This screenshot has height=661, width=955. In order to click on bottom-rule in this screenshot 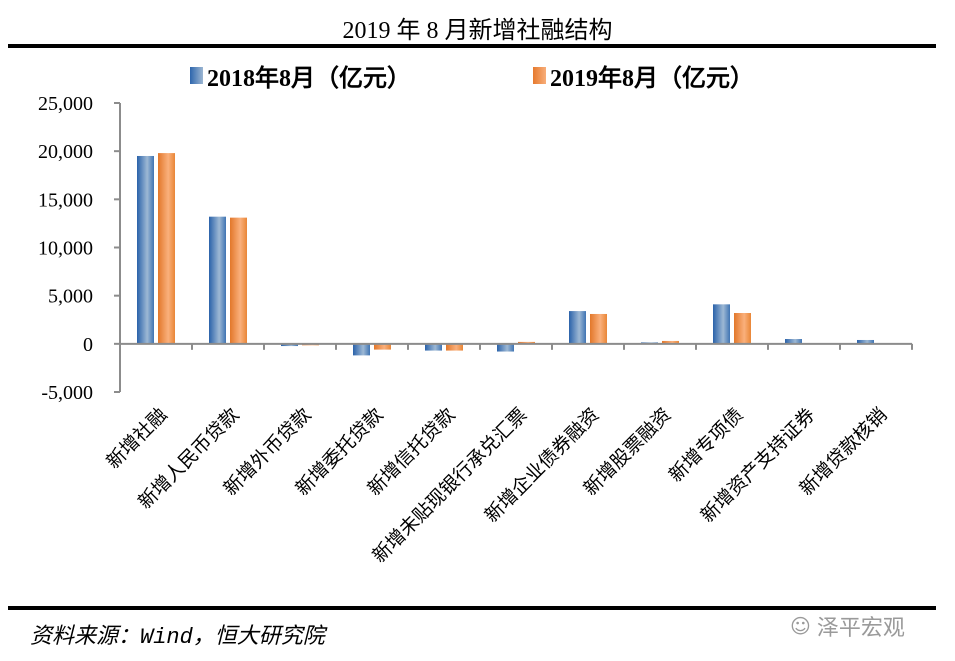, I will do `click(472, 608)`.